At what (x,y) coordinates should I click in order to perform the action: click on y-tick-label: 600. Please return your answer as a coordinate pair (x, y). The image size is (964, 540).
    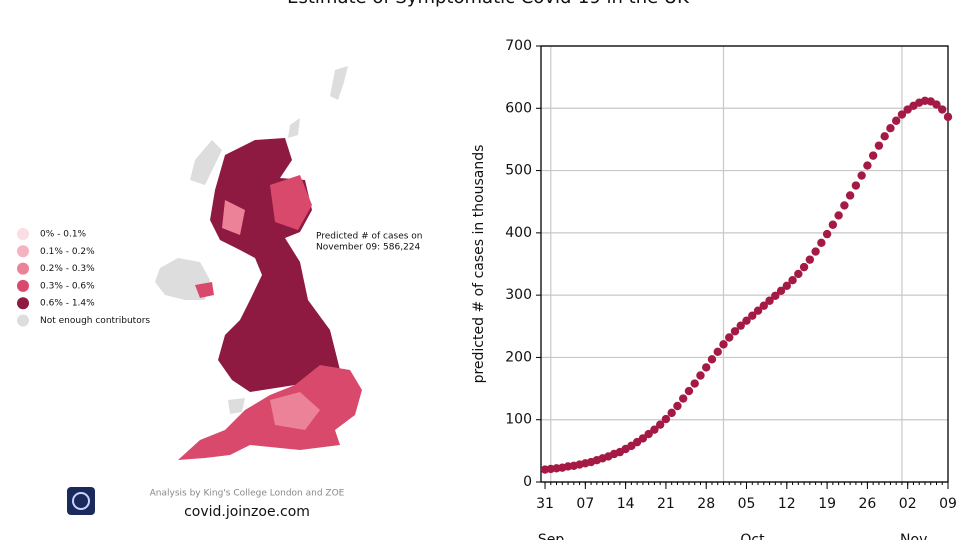
    Looking at the image, I should click on (518, 108).